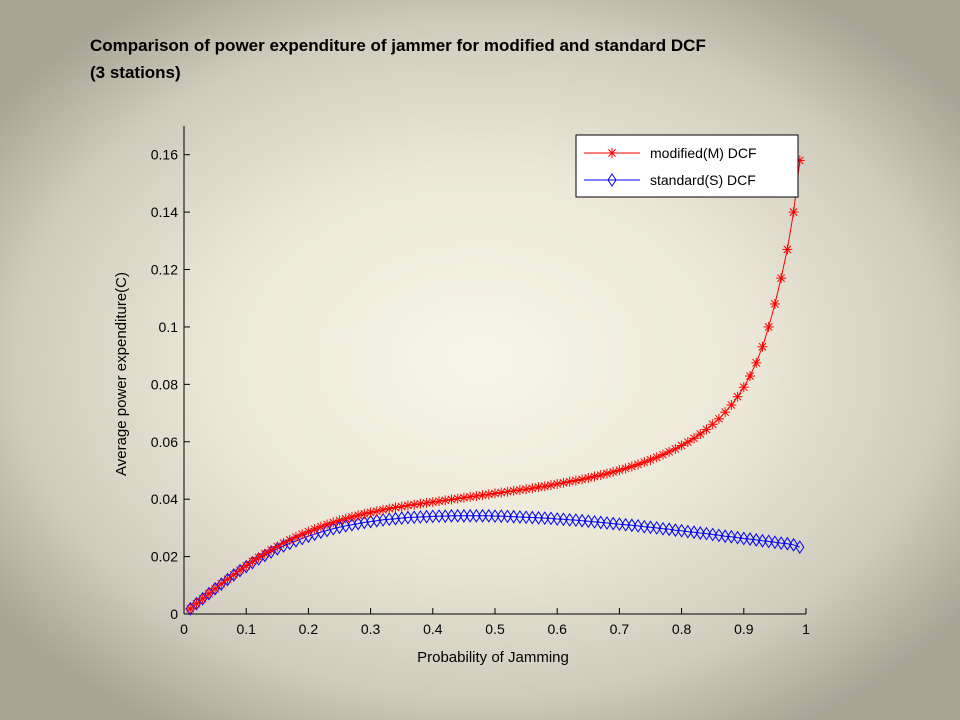 This screenshot has width=960, height=720. I want to click on x-tick-label: 0.4, so click(433, 629).